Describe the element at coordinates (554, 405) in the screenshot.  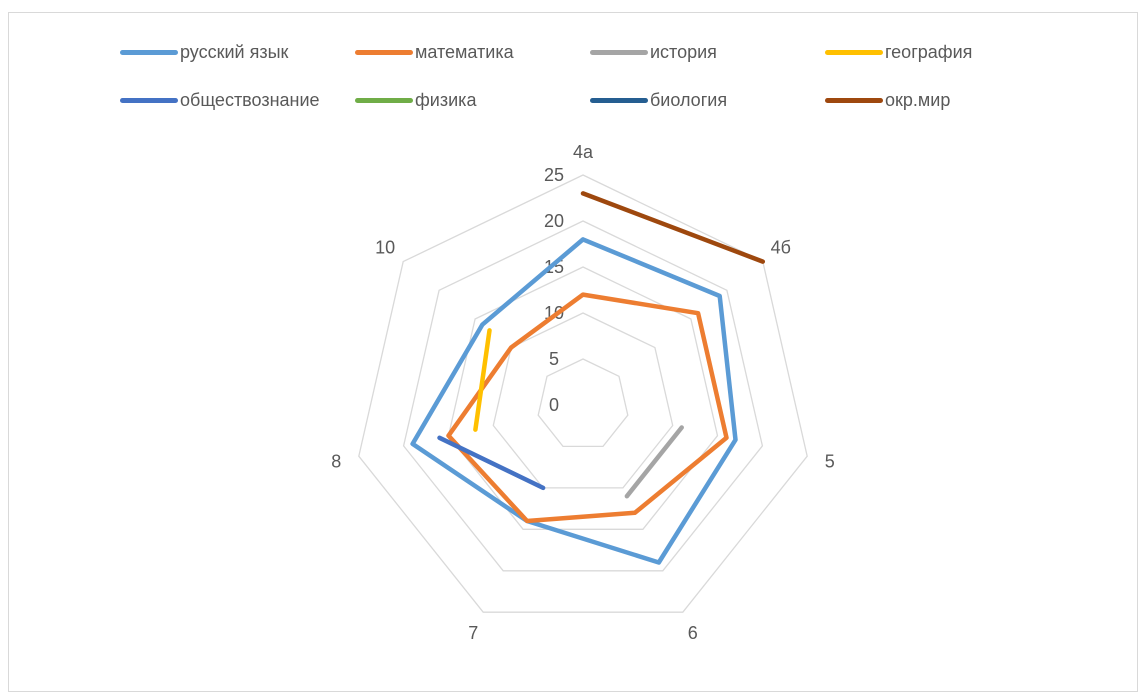
I see `radial-tick-label: 0` at that location.